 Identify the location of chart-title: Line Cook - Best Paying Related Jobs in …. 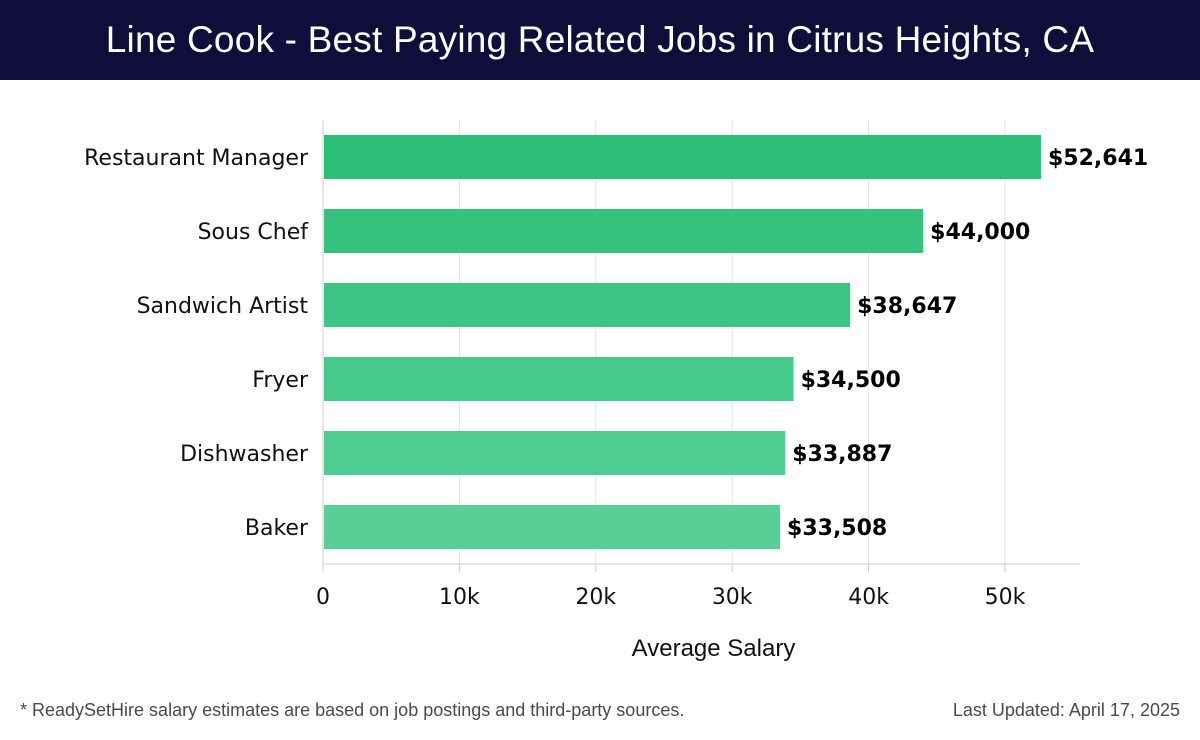
(600, 40).